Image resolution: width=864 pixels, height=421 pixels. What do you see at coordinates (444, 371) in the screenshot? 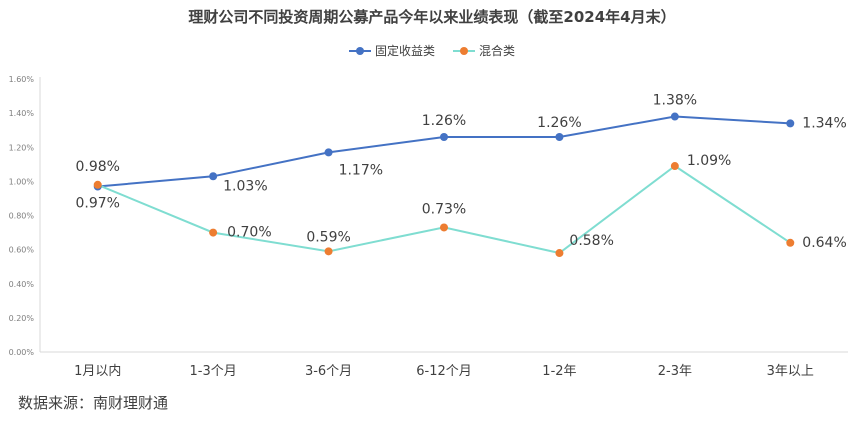
I see `x-tick-label: 6-12个月` at bounding box center [444, 371].